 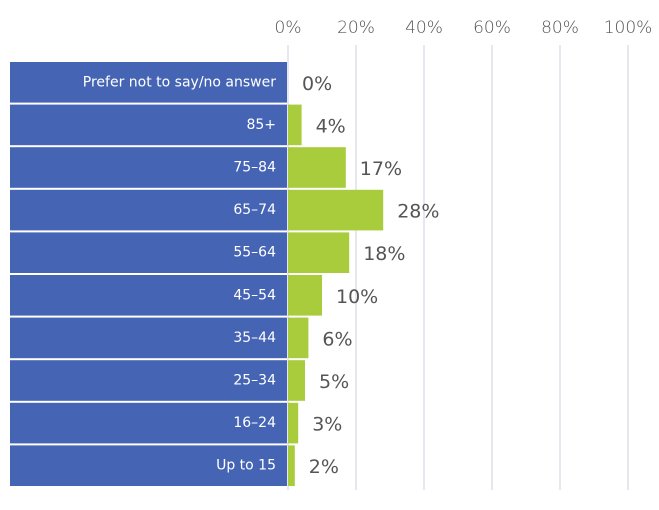 What do you see at coordinates (356, 28) in the screenshot?
I see `x-tick-label: 20%` at bounding box center [356, 28].